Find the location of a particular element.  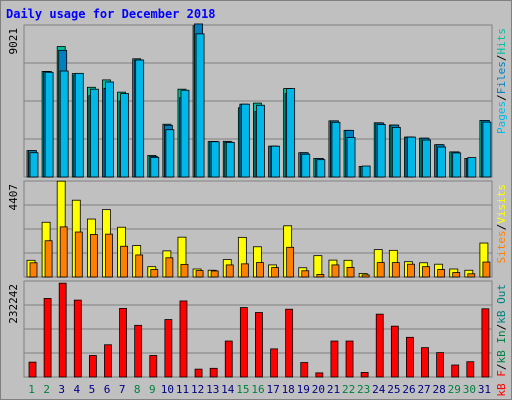

day-label-28: 28 is located at coordinates (439, 389).